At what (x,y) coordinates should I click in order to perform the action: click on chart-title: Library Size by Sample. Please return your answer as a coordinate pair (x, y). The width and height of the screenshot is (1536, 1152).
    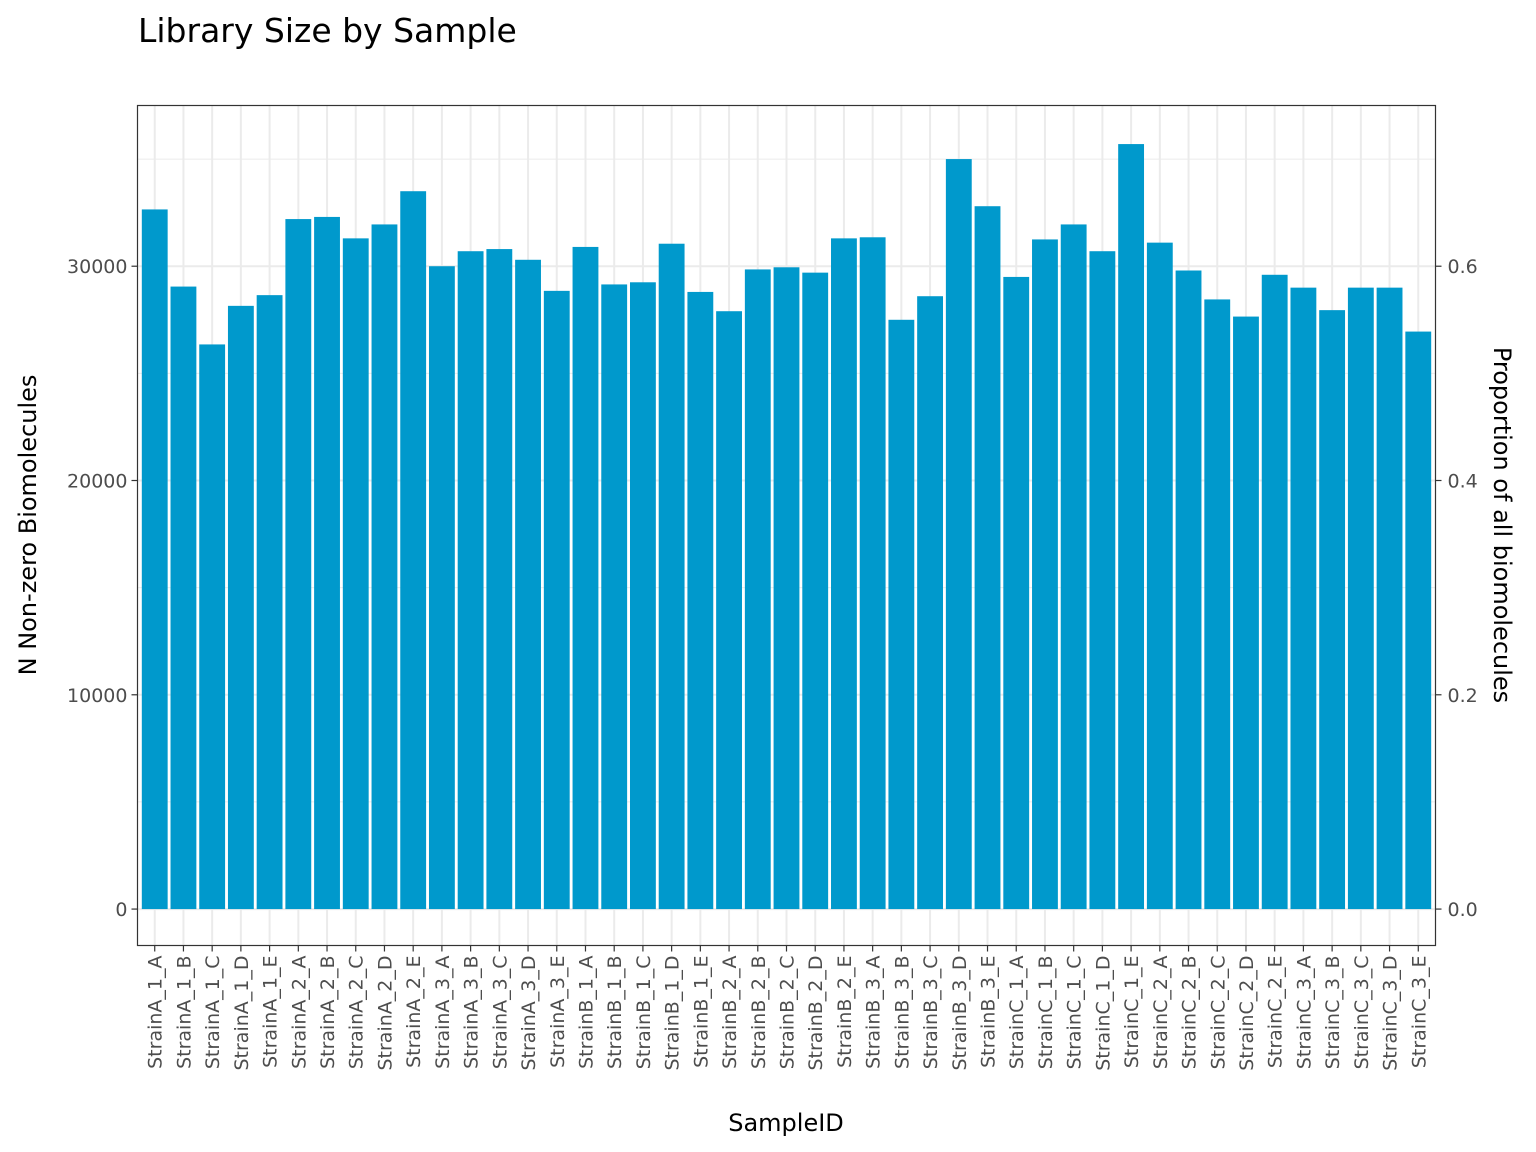
    Looking at the image, I should click on (327, 30).